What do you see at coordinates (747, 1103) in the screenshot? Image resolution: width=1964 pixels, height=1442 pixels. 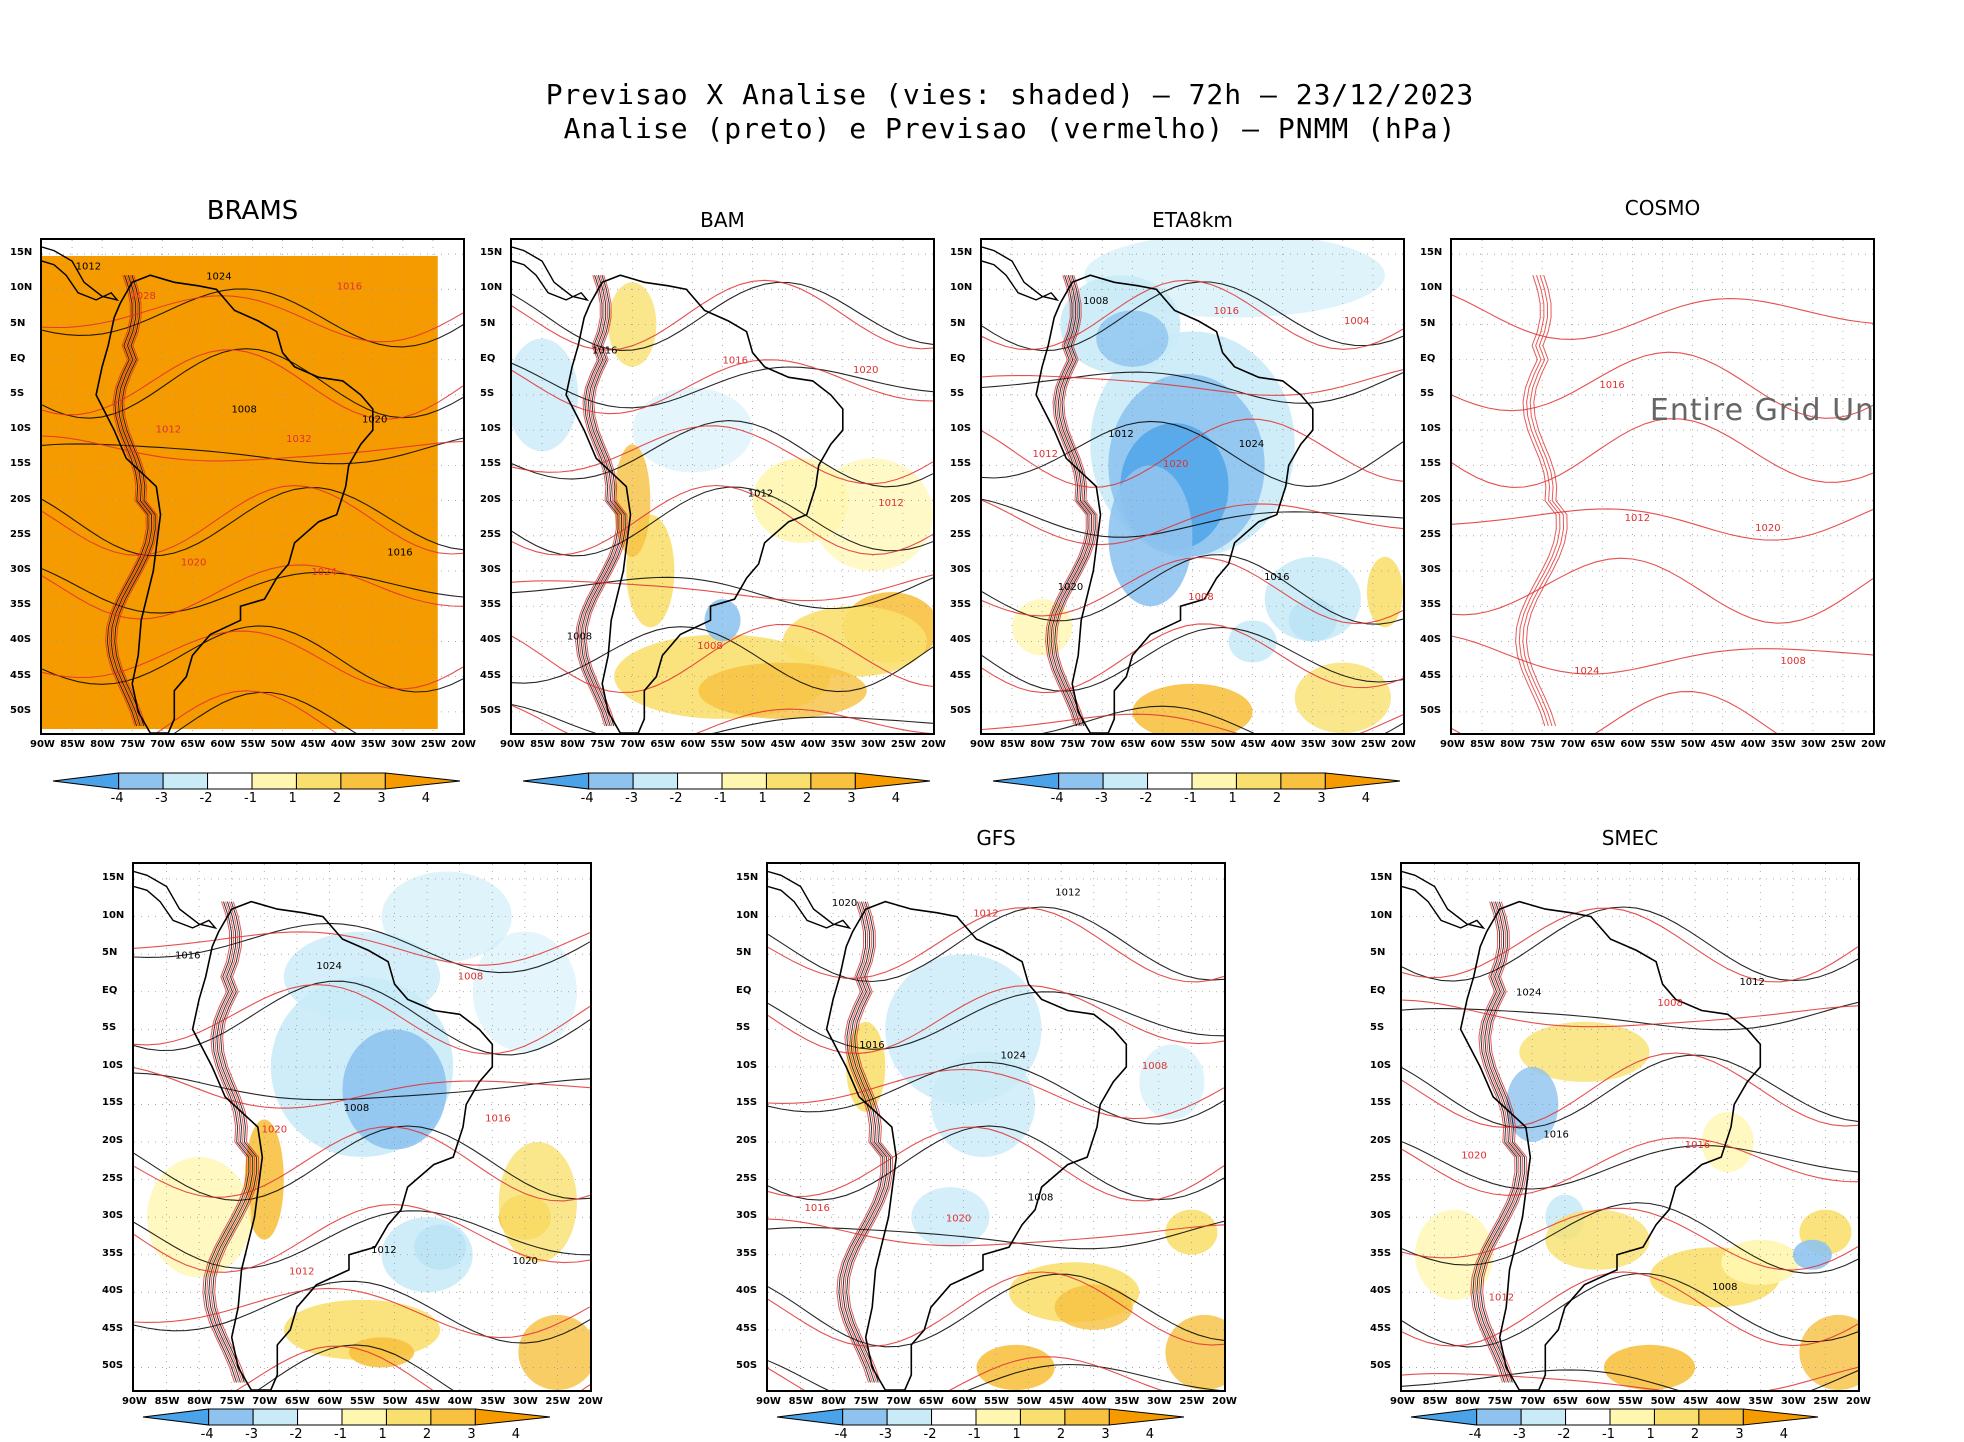 I see `lat-tick-label: 15S` at bounding box center [747, 1103].